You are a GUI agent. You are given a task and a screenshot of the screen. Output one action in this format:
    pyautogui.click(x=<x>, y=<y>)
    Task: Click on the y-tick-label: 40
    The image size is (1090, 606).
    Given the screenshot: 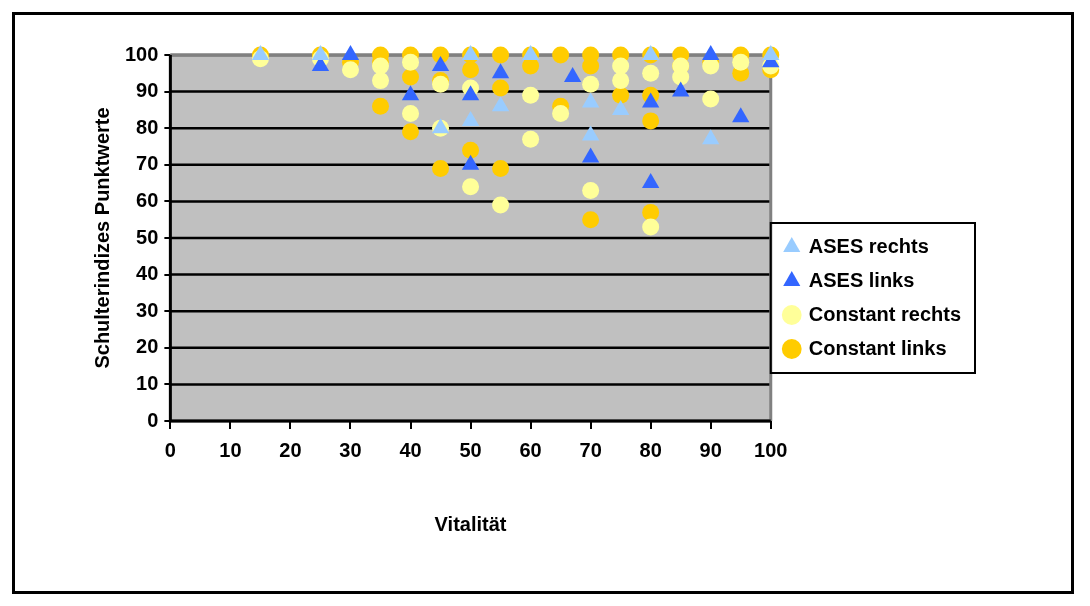 What is the action you would take?
    pyautogui.click(x=147, y=273)
    